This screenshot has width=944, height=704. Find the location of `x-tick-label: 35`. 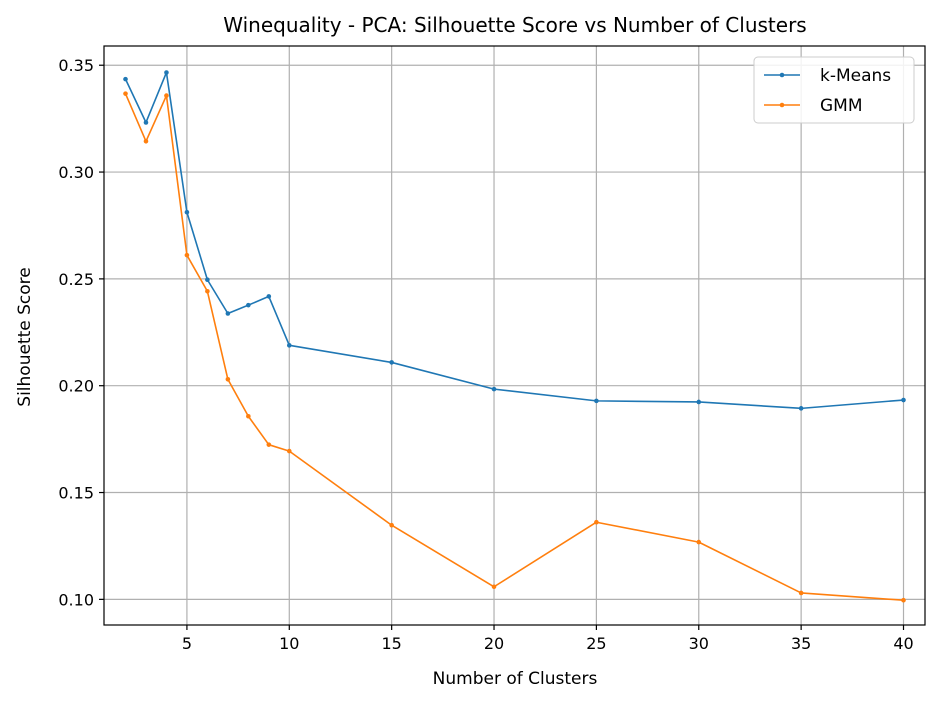

x-tick-label: 35 is located at coordinates (801, 643).